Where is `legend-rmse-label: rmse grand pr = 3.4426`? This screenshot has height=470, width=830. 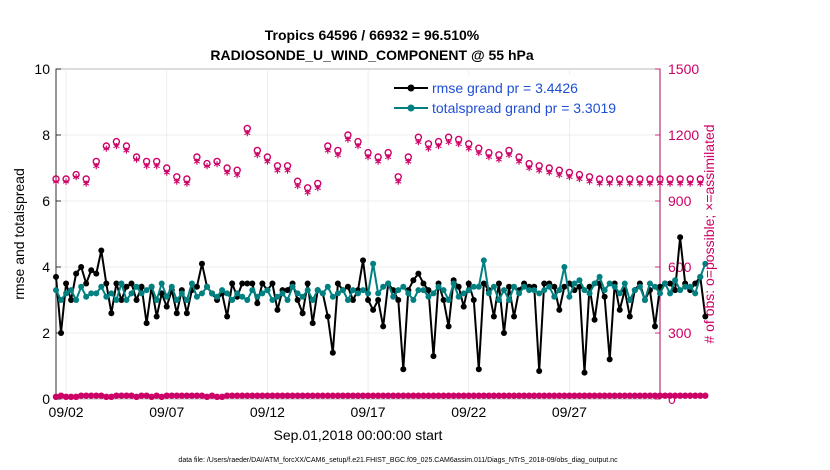 legend-rmse-label: rmse grand pr = 3.4426 is located at coordinates (505, 88).